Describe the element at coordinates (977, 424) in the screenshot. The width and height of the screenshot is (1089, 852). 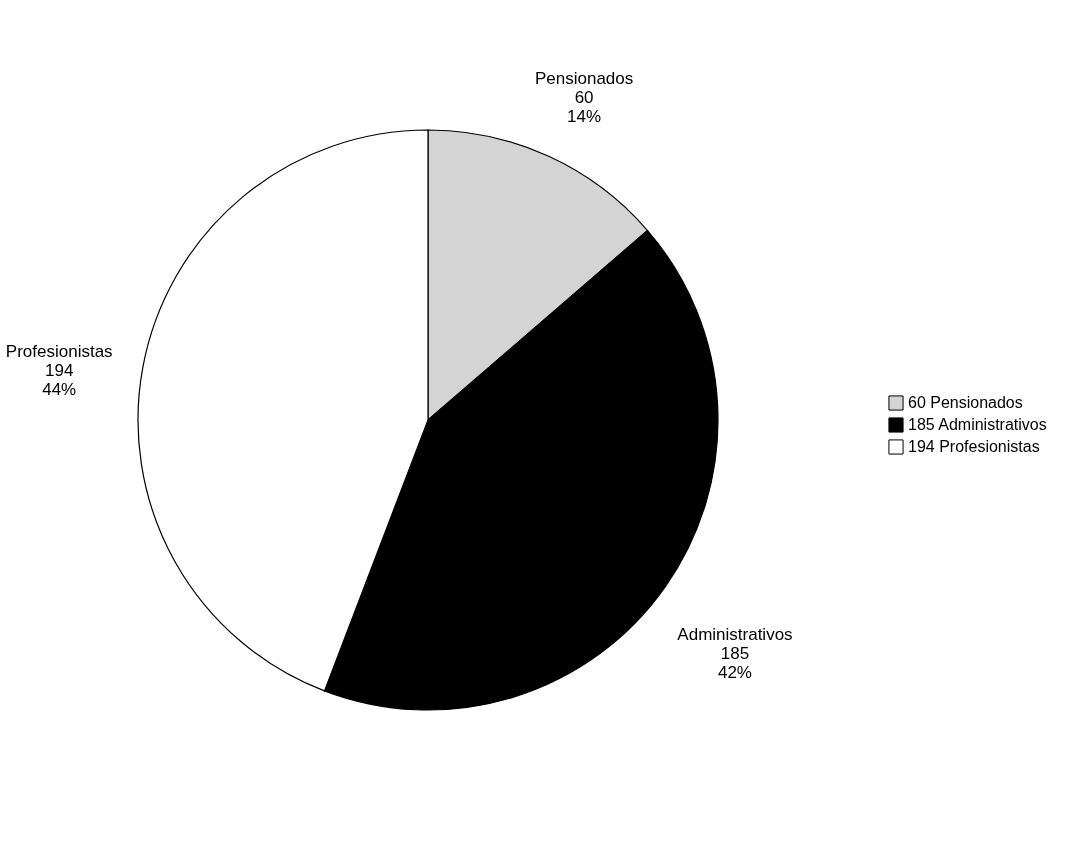
I see `legend-label: 185 Administrativos` at that location.